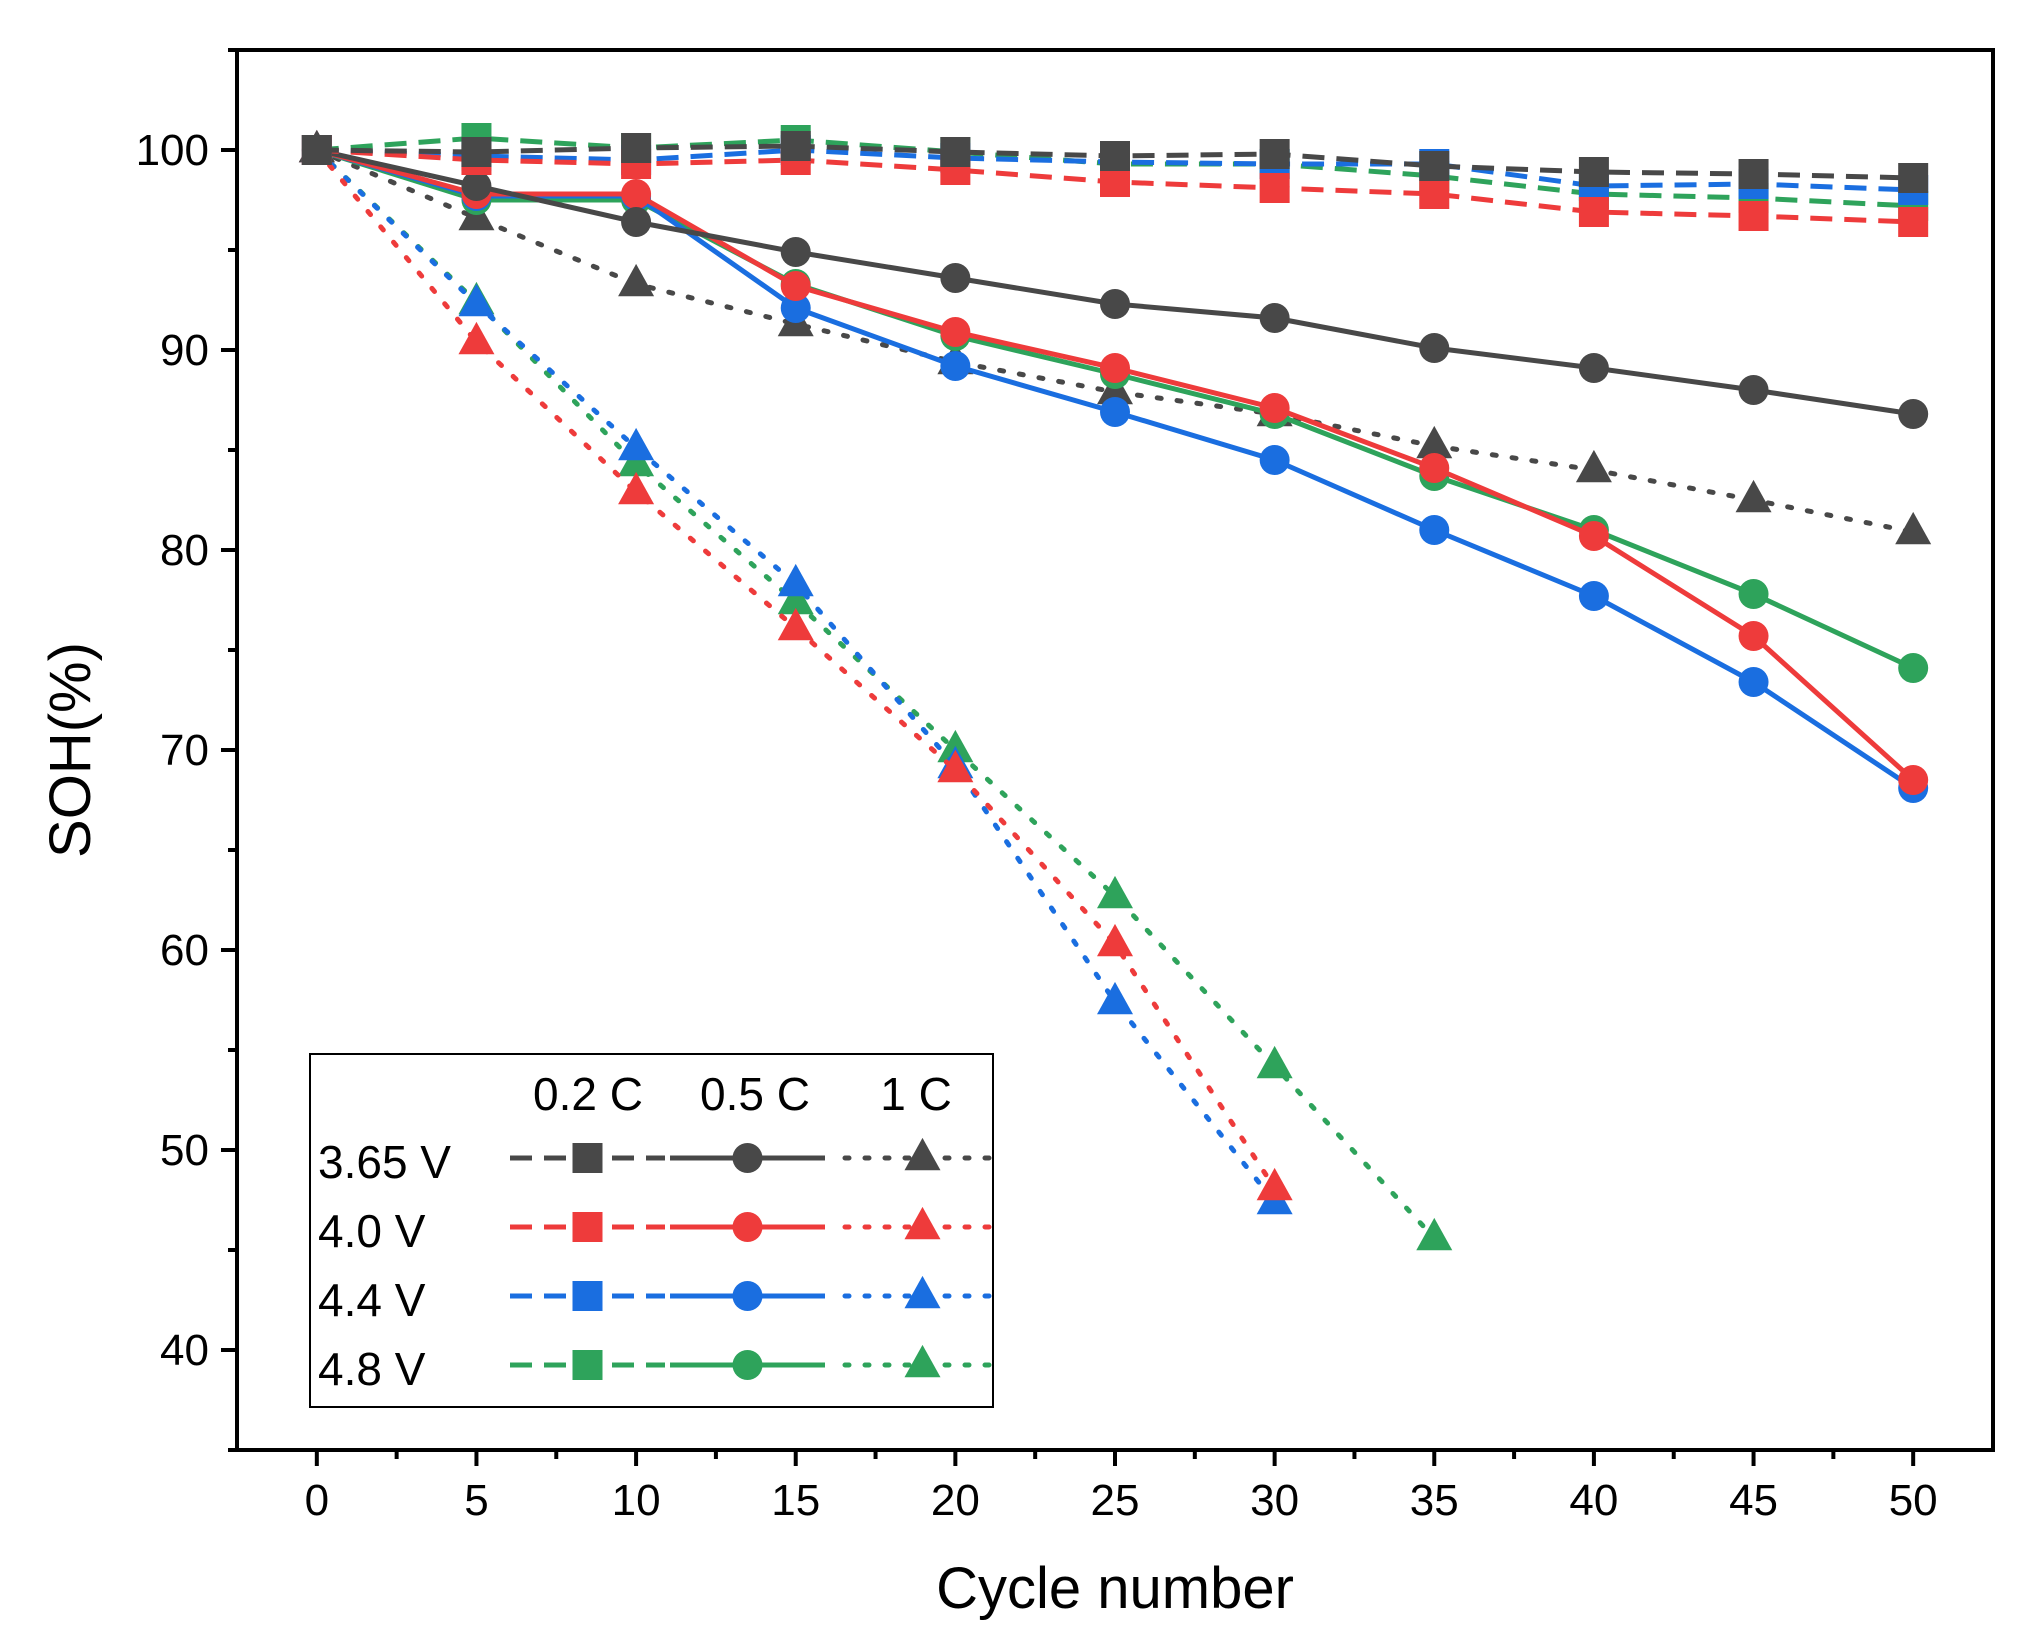  What do you see at coordinates (1434, 1500) in the screenshot?
I see `x-tick-label: 35` at bounding box center [1434, 1500].